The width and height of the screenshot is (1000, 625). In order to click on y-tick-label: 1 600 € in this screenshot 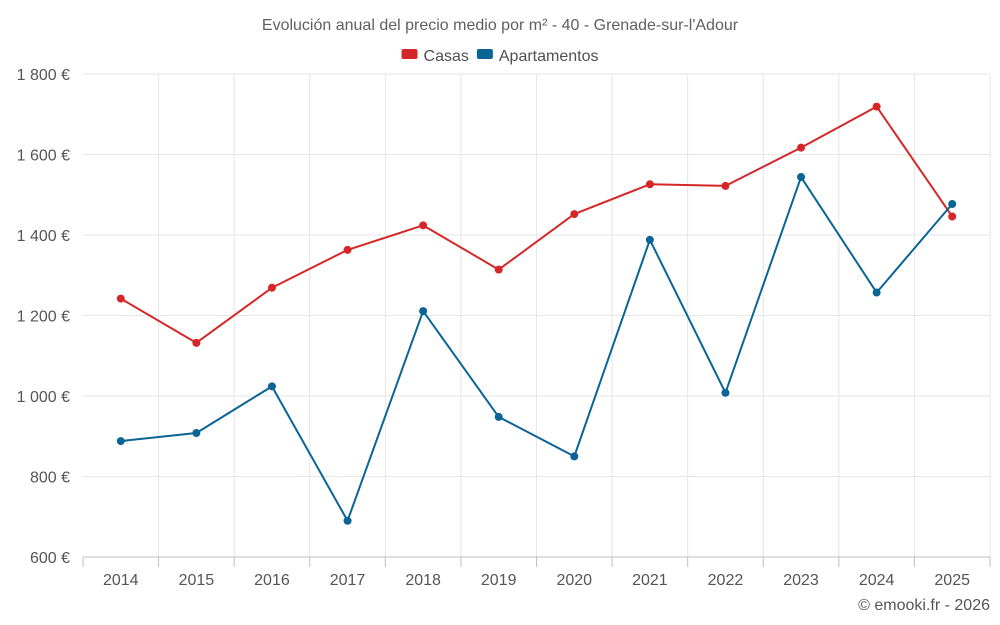, I will do `click(43, 156)`.